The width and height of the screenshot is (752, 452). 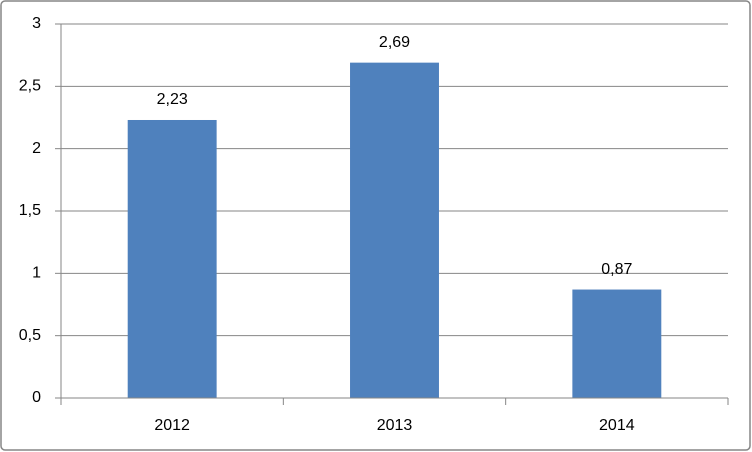 I want to click on y-tick-label: 0, so click(x=36, y=397).